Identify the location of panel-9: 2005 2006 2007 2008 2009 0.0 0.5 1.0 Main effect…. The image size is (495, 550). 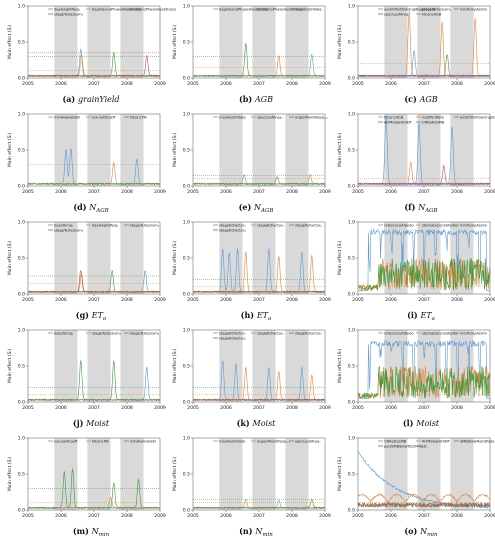
(416, 271).